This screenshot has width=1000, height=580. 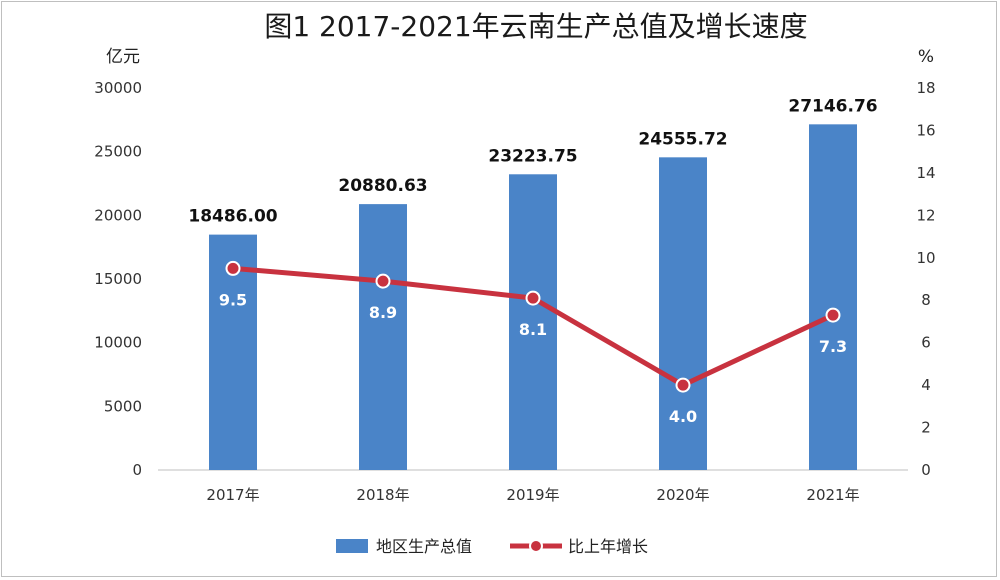 What do you see at coordinates (424, 546) in the screenshot?
I see `legend-bar-label: 地区生产总值` at bounding box center [424, 546].